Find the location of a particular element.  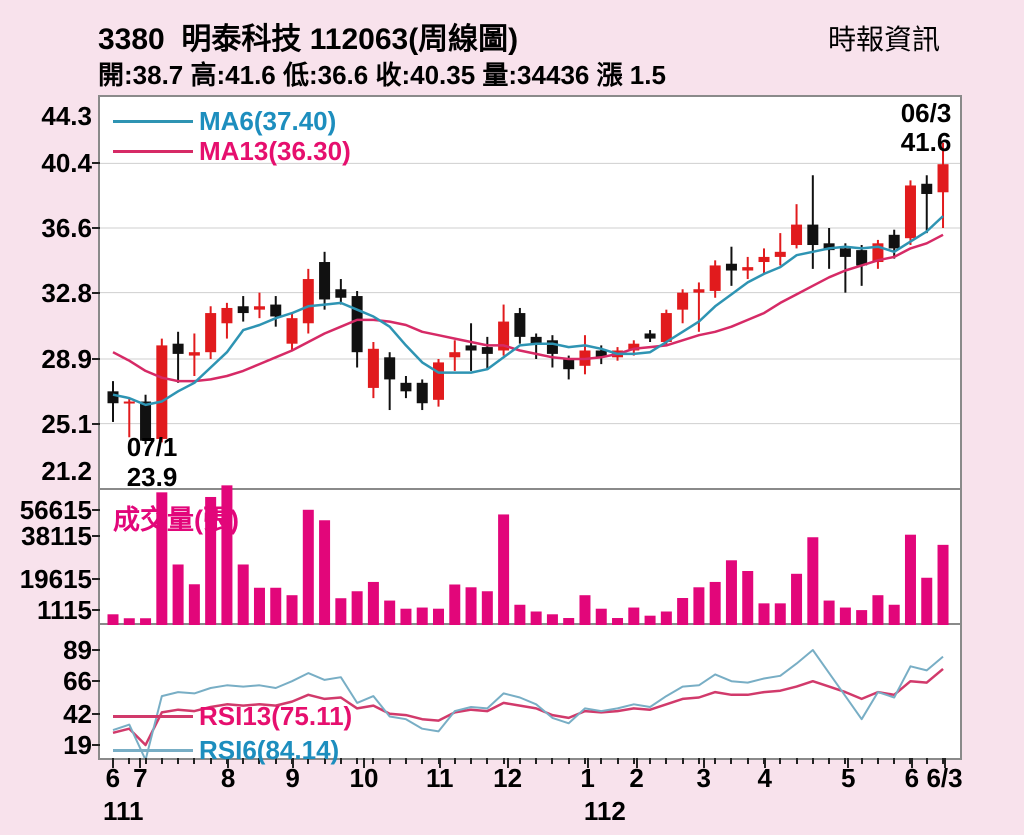

ma6-legend: MA6(37.40) is located at coordinates (224, 121).